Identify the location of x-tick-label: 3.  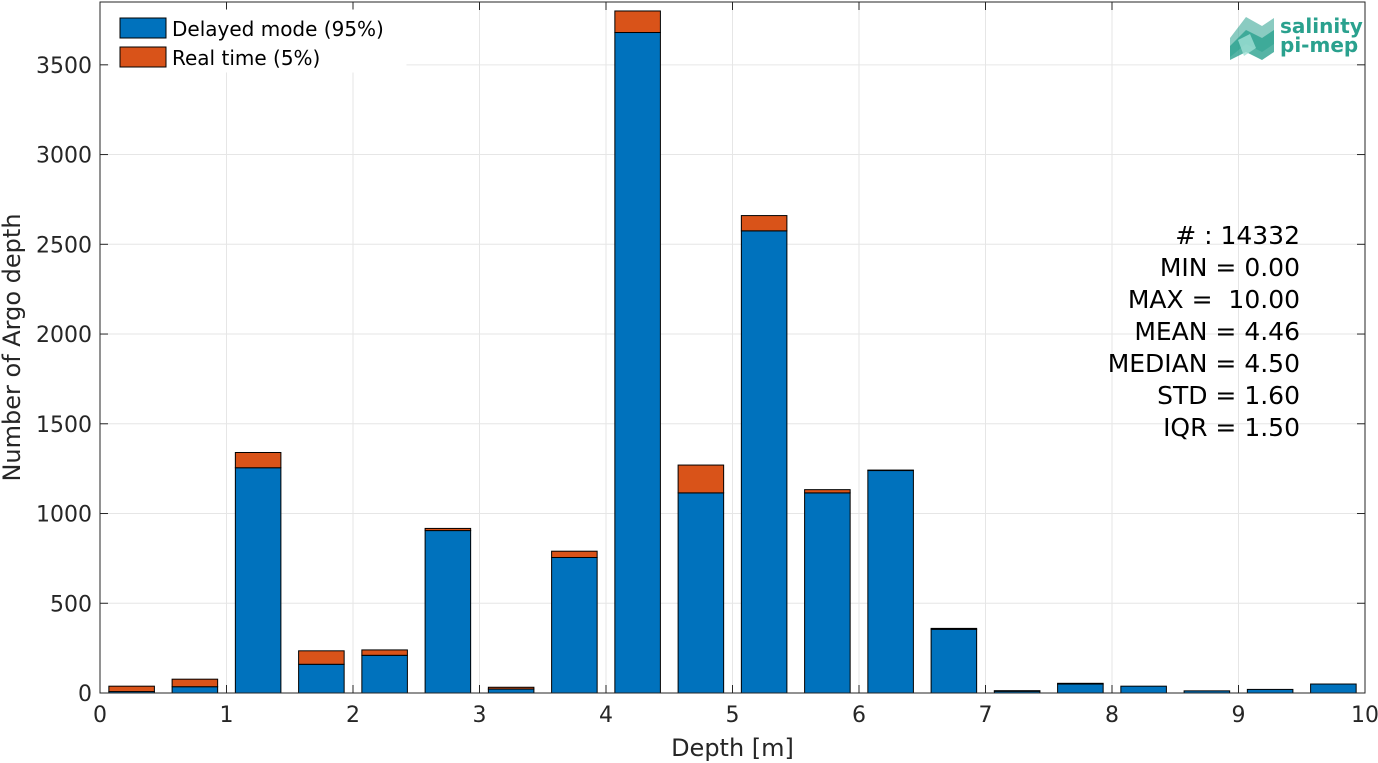
(480, 715).